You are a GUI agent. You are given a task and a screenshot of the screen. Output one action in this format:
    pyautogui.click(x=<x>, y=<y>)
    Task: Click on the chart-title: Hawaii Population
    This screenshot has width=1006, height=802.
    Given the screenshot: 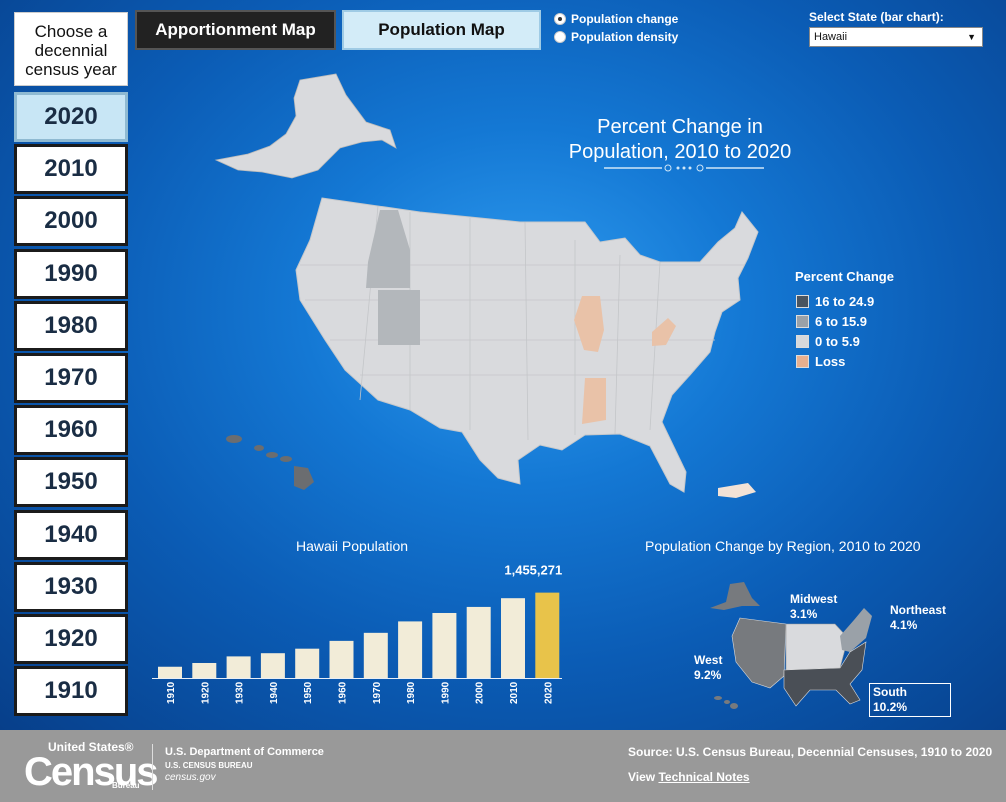 What is the action you would take?
    pyautogui.click(x=352, y=546)
    